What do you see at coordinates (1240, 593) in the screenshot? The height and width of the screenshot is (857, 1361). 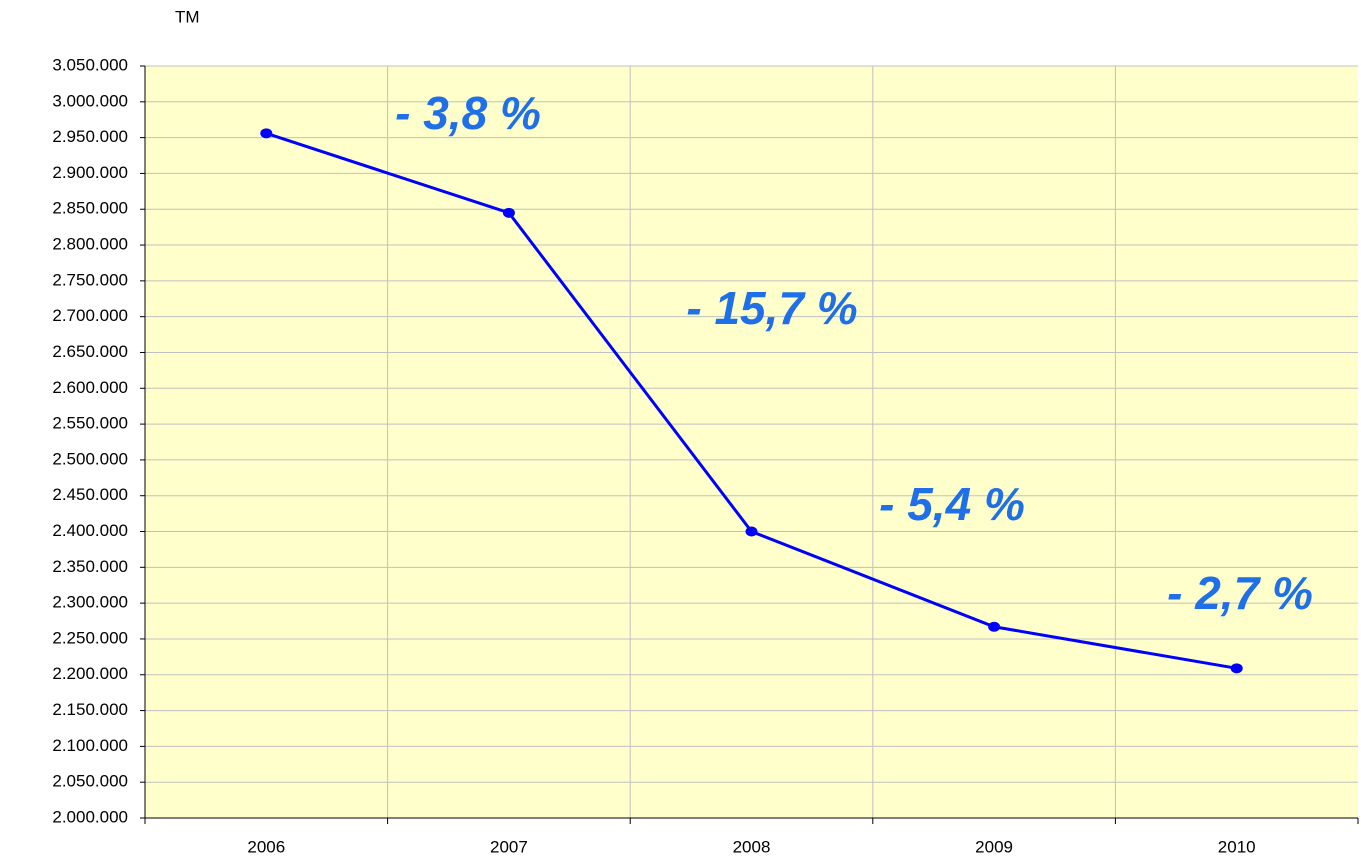 I see `annotation: - 2,7 %` at bounding box center [1240, 593].